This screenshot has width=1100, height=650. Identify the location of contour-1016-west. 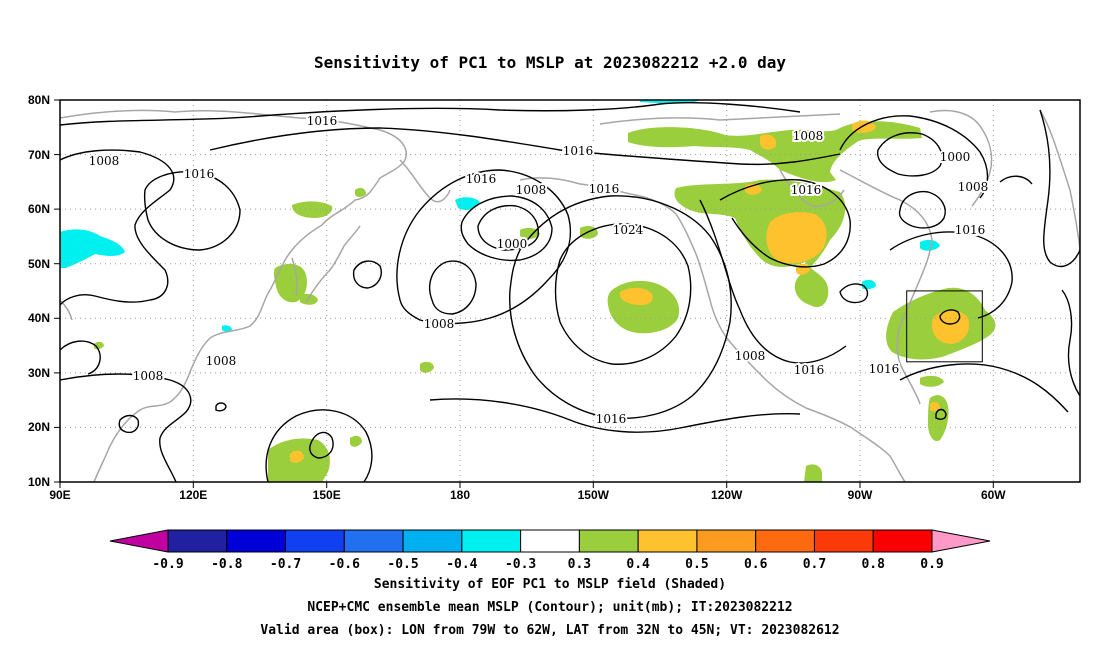
(192, 211).